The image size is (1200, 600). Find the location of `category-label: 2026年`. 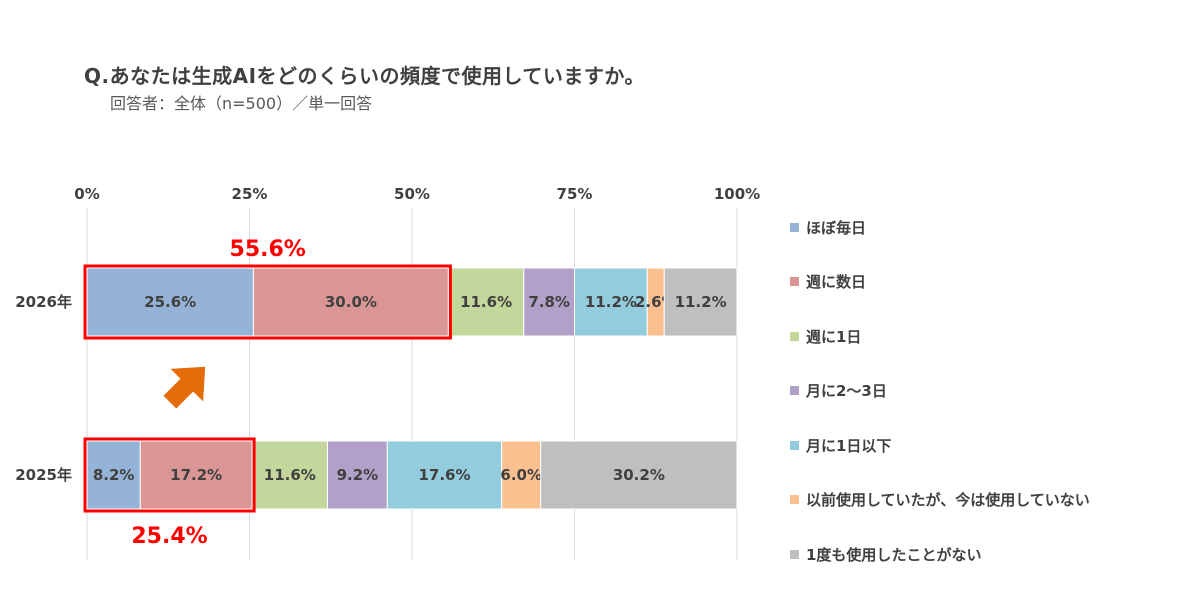

category-label: 2026年 is located at coordinates (43, 302).